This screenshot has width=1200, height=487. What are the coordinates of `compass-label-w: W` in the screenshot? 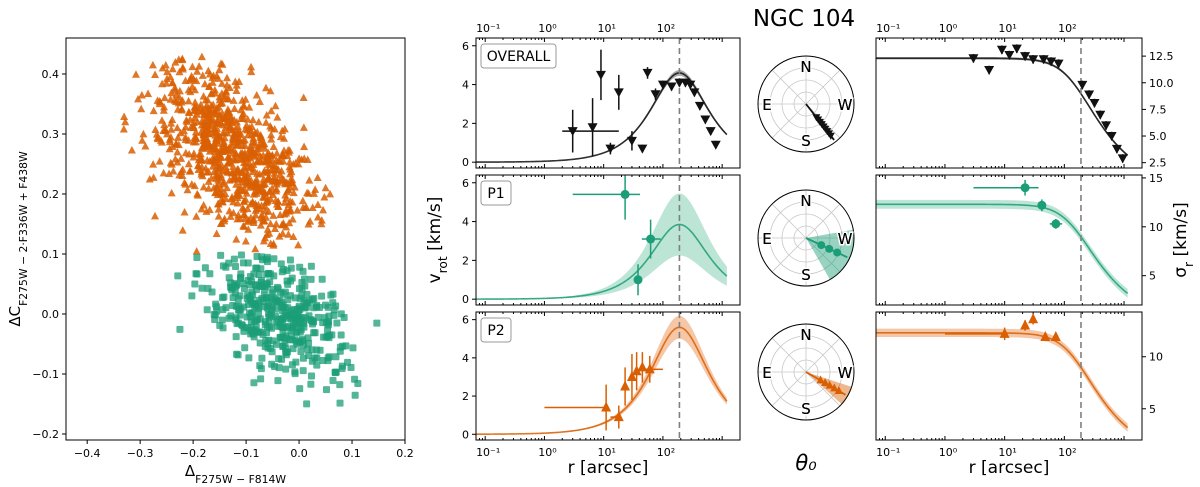 It's located at (845, 373).